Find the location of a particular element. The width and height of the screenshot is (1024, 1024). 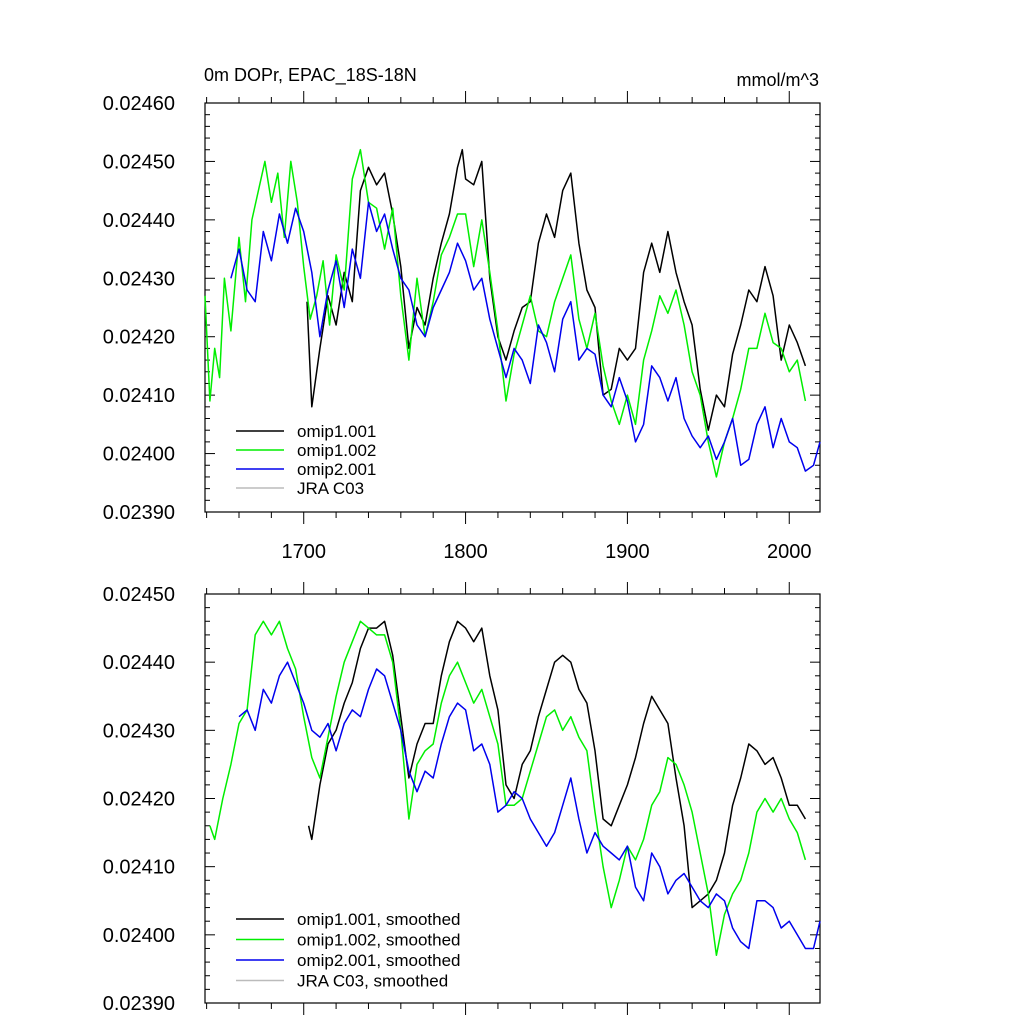

y-tick-label: 0.02460 is located at coordinates (139, 104).